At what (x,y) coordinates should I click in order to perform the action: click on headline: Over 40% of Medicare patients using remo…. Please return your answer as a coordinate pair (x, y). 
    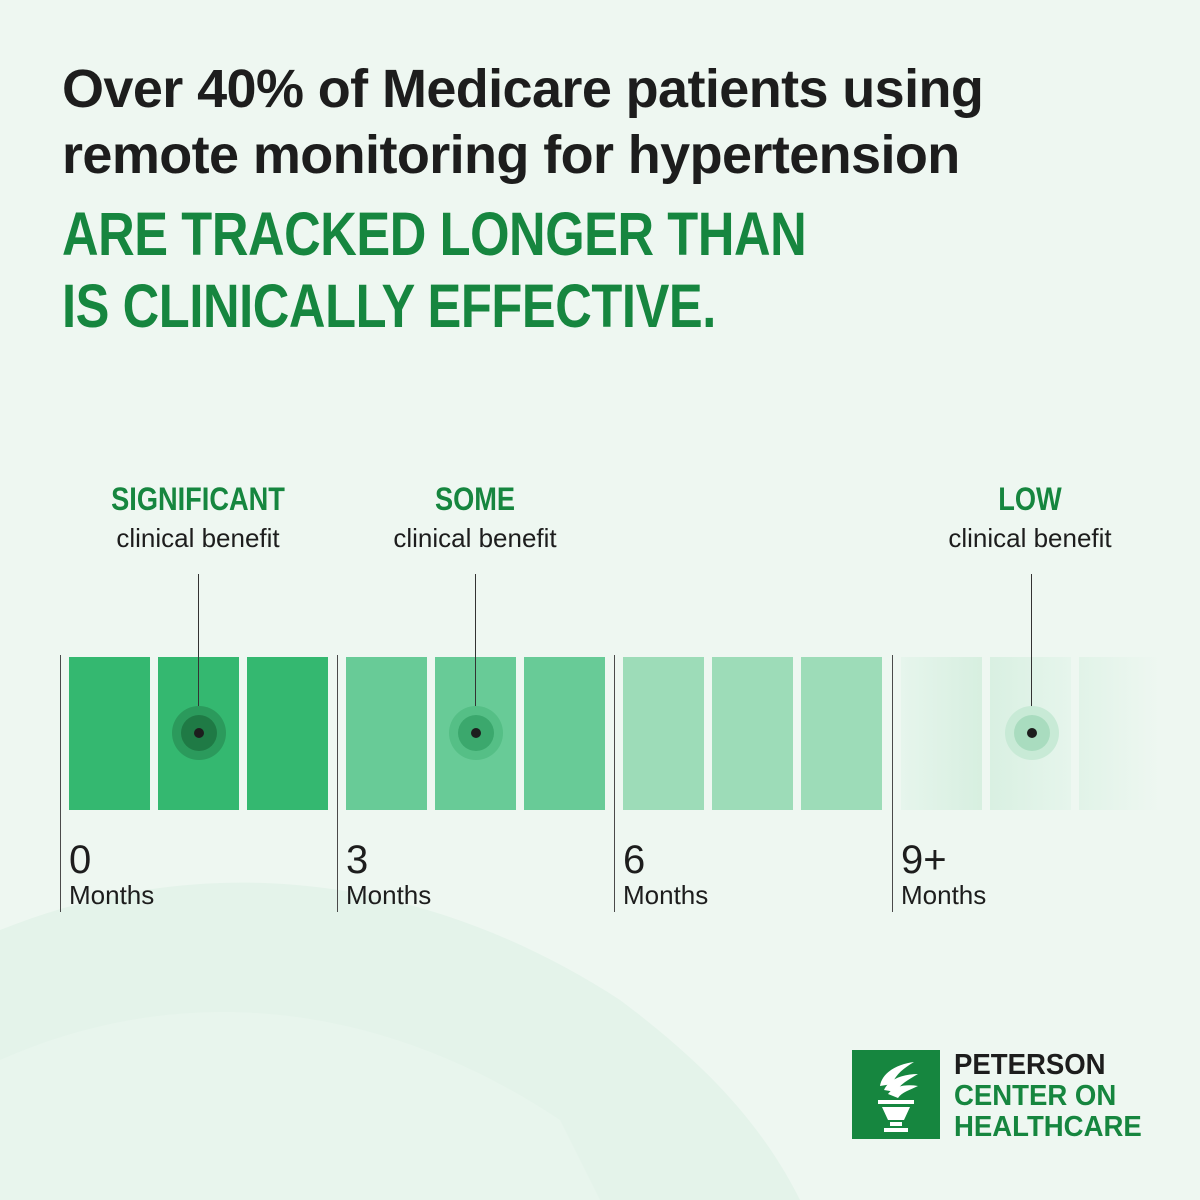
    Looking at the image, I should click on (612, 122).